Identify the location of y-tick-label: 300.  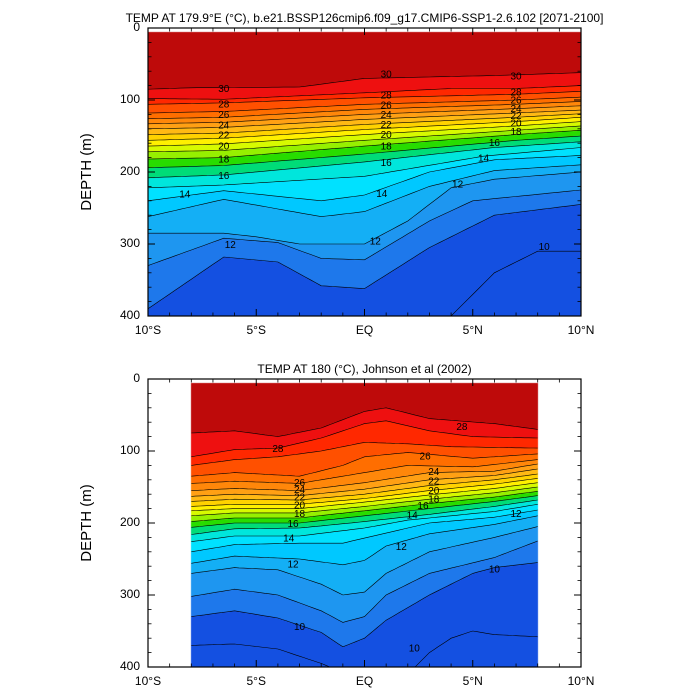
(130, 243).